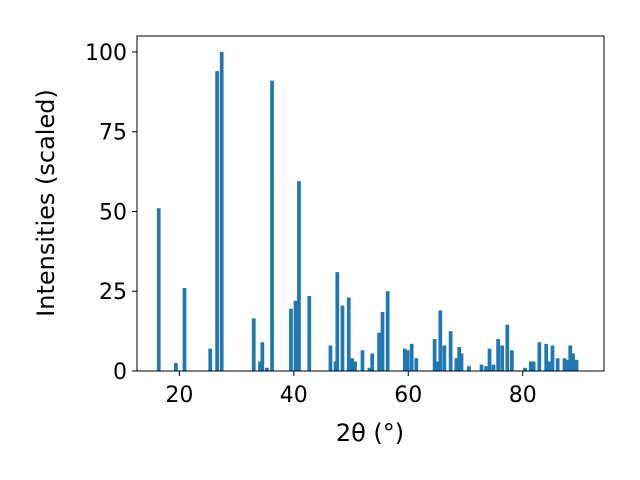 This screenshot has height=480, width=640. Describe the element at coordinates (370, 433) in the screenshot. I see `x-axis-label: 2θ (°)` at that location.